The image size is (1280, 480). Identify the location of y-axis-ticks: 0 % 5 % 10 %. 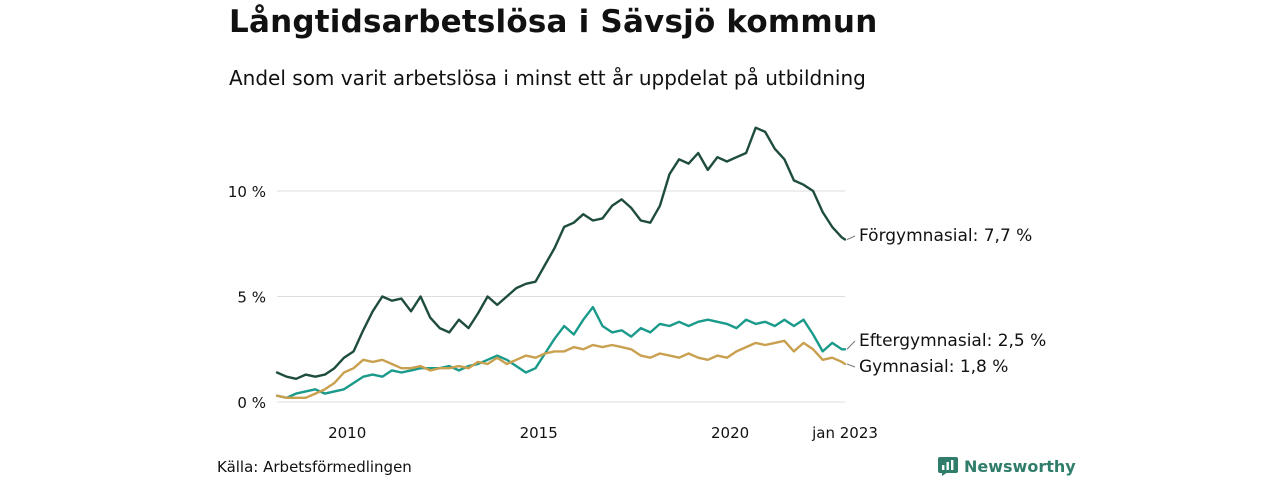
(247, 297).